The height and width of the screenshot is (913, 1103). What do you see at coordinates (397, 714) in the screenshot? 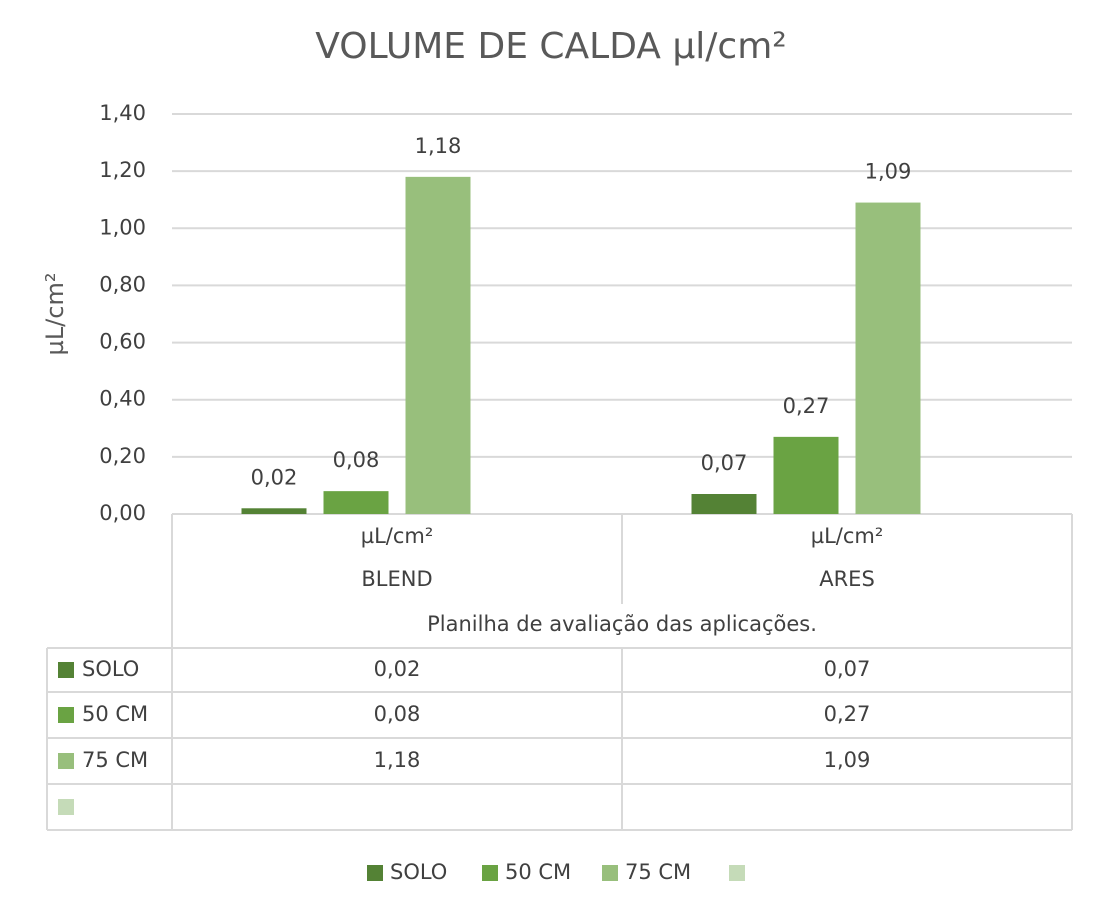
I see `table-cell: 0,08` at bounding box center [397, 714].